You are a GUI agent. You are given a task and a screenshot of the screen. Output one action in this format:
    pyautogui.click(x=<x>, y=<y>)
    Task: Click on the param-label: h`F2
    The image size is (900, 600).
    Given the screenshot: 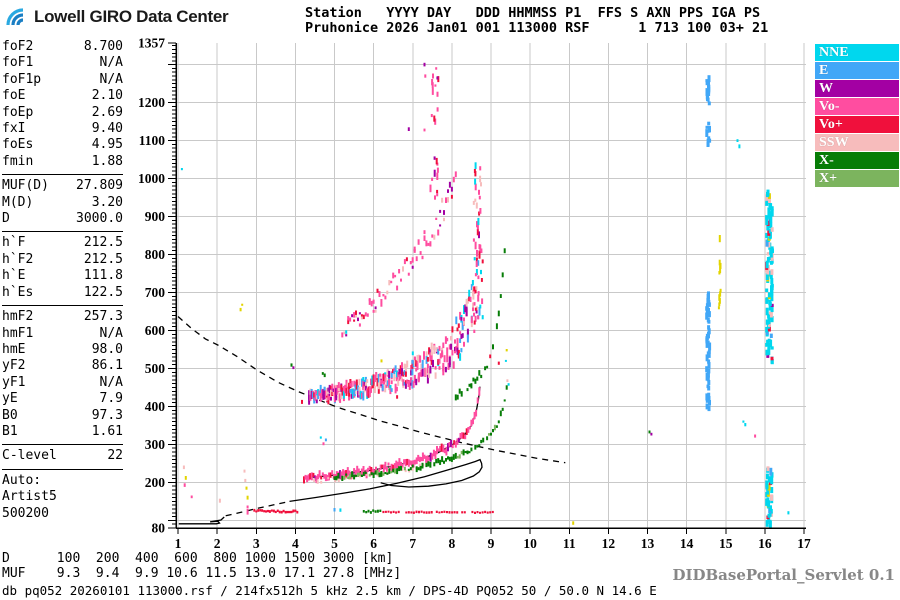 What is the action you would take?
    pyautogui.click(x=18, y=259)
    